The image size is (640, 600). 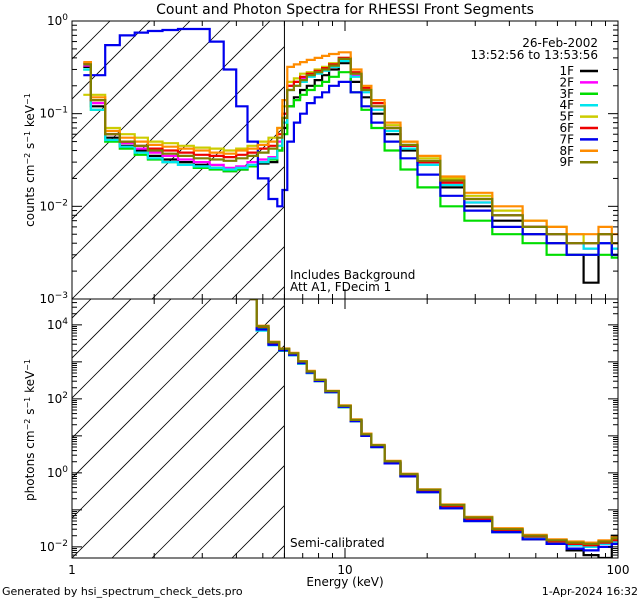 I want to click on y-tick-label: 10⁻¹, so click(x=53, y=113).